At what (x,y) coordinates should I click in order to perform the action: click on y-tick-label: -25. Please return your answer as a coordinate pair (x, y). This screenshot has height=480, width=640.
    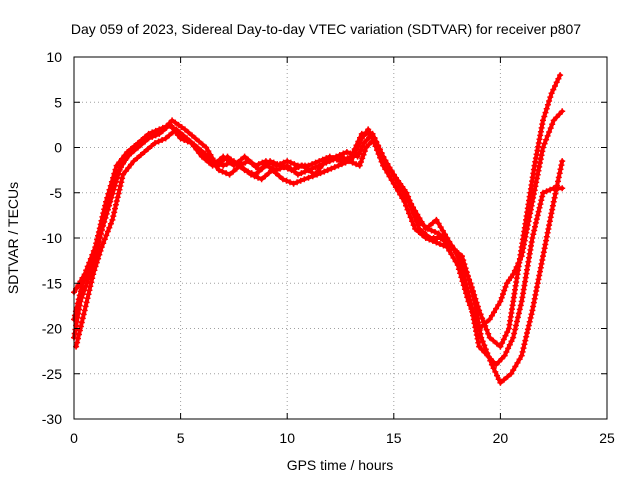
    Looking at the image, I should click on (52, 374).